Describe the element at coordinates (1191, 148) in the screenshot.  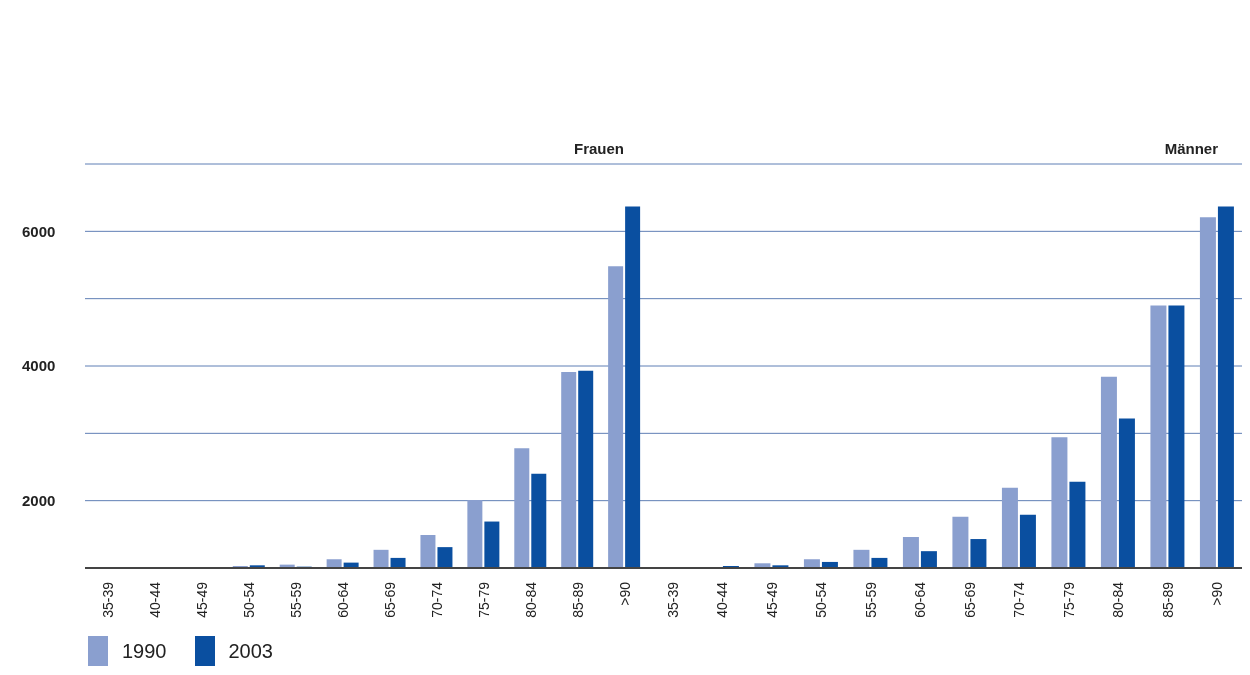
I see `chart-title: Männer` at that location.